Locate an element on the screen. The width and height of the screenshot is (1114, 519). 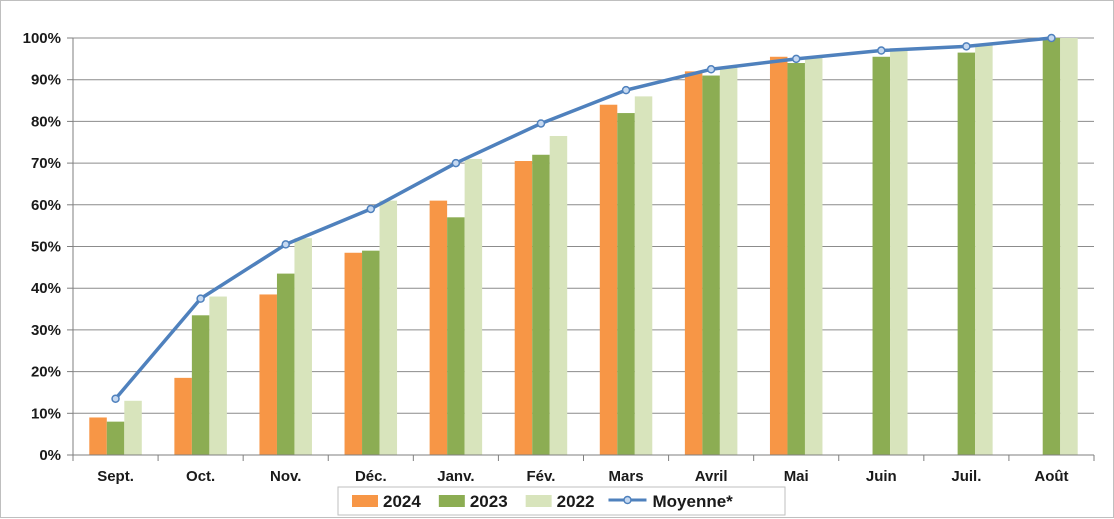
y-axis-ticks: 0% 10% 20% 30% 40% 50% 60% 70% 80% 90% 100% is located at coordinates (42, 247).